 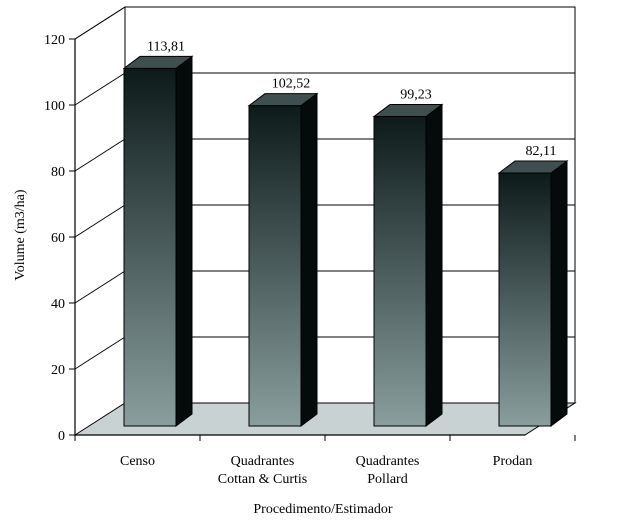 What do you see at coordinates (61, 436) in the screenshot?
I see `y-tick-label: 0` at bounding box center [61, 436].